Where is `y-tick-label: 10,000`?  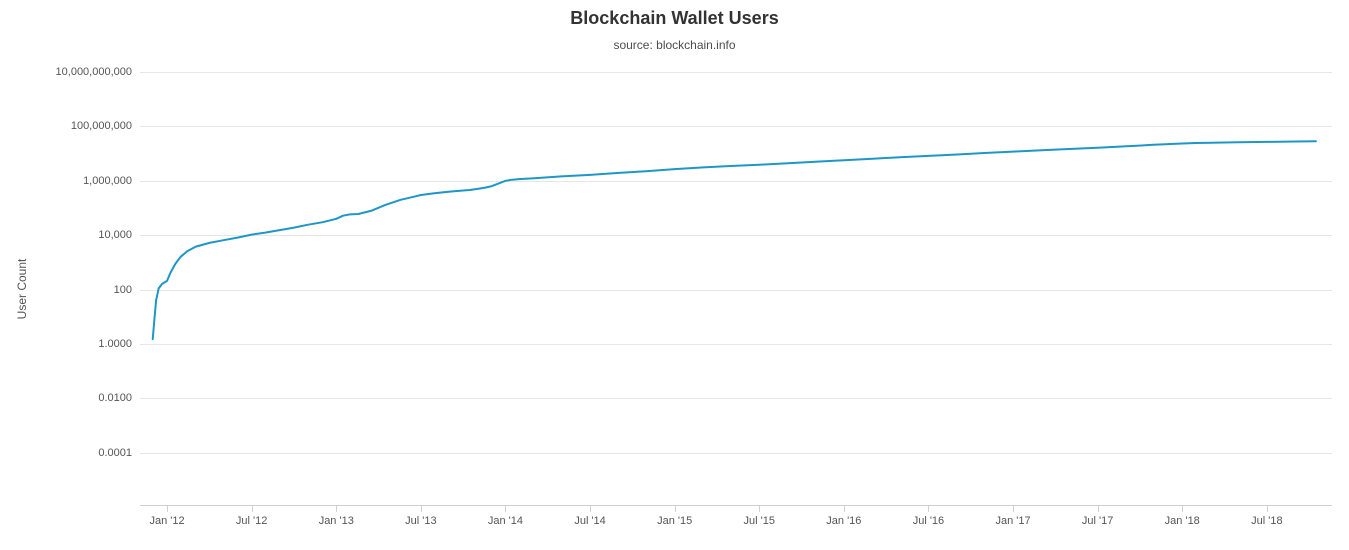 y-tick-label: 10,000 is located at coordinates (115, 235).